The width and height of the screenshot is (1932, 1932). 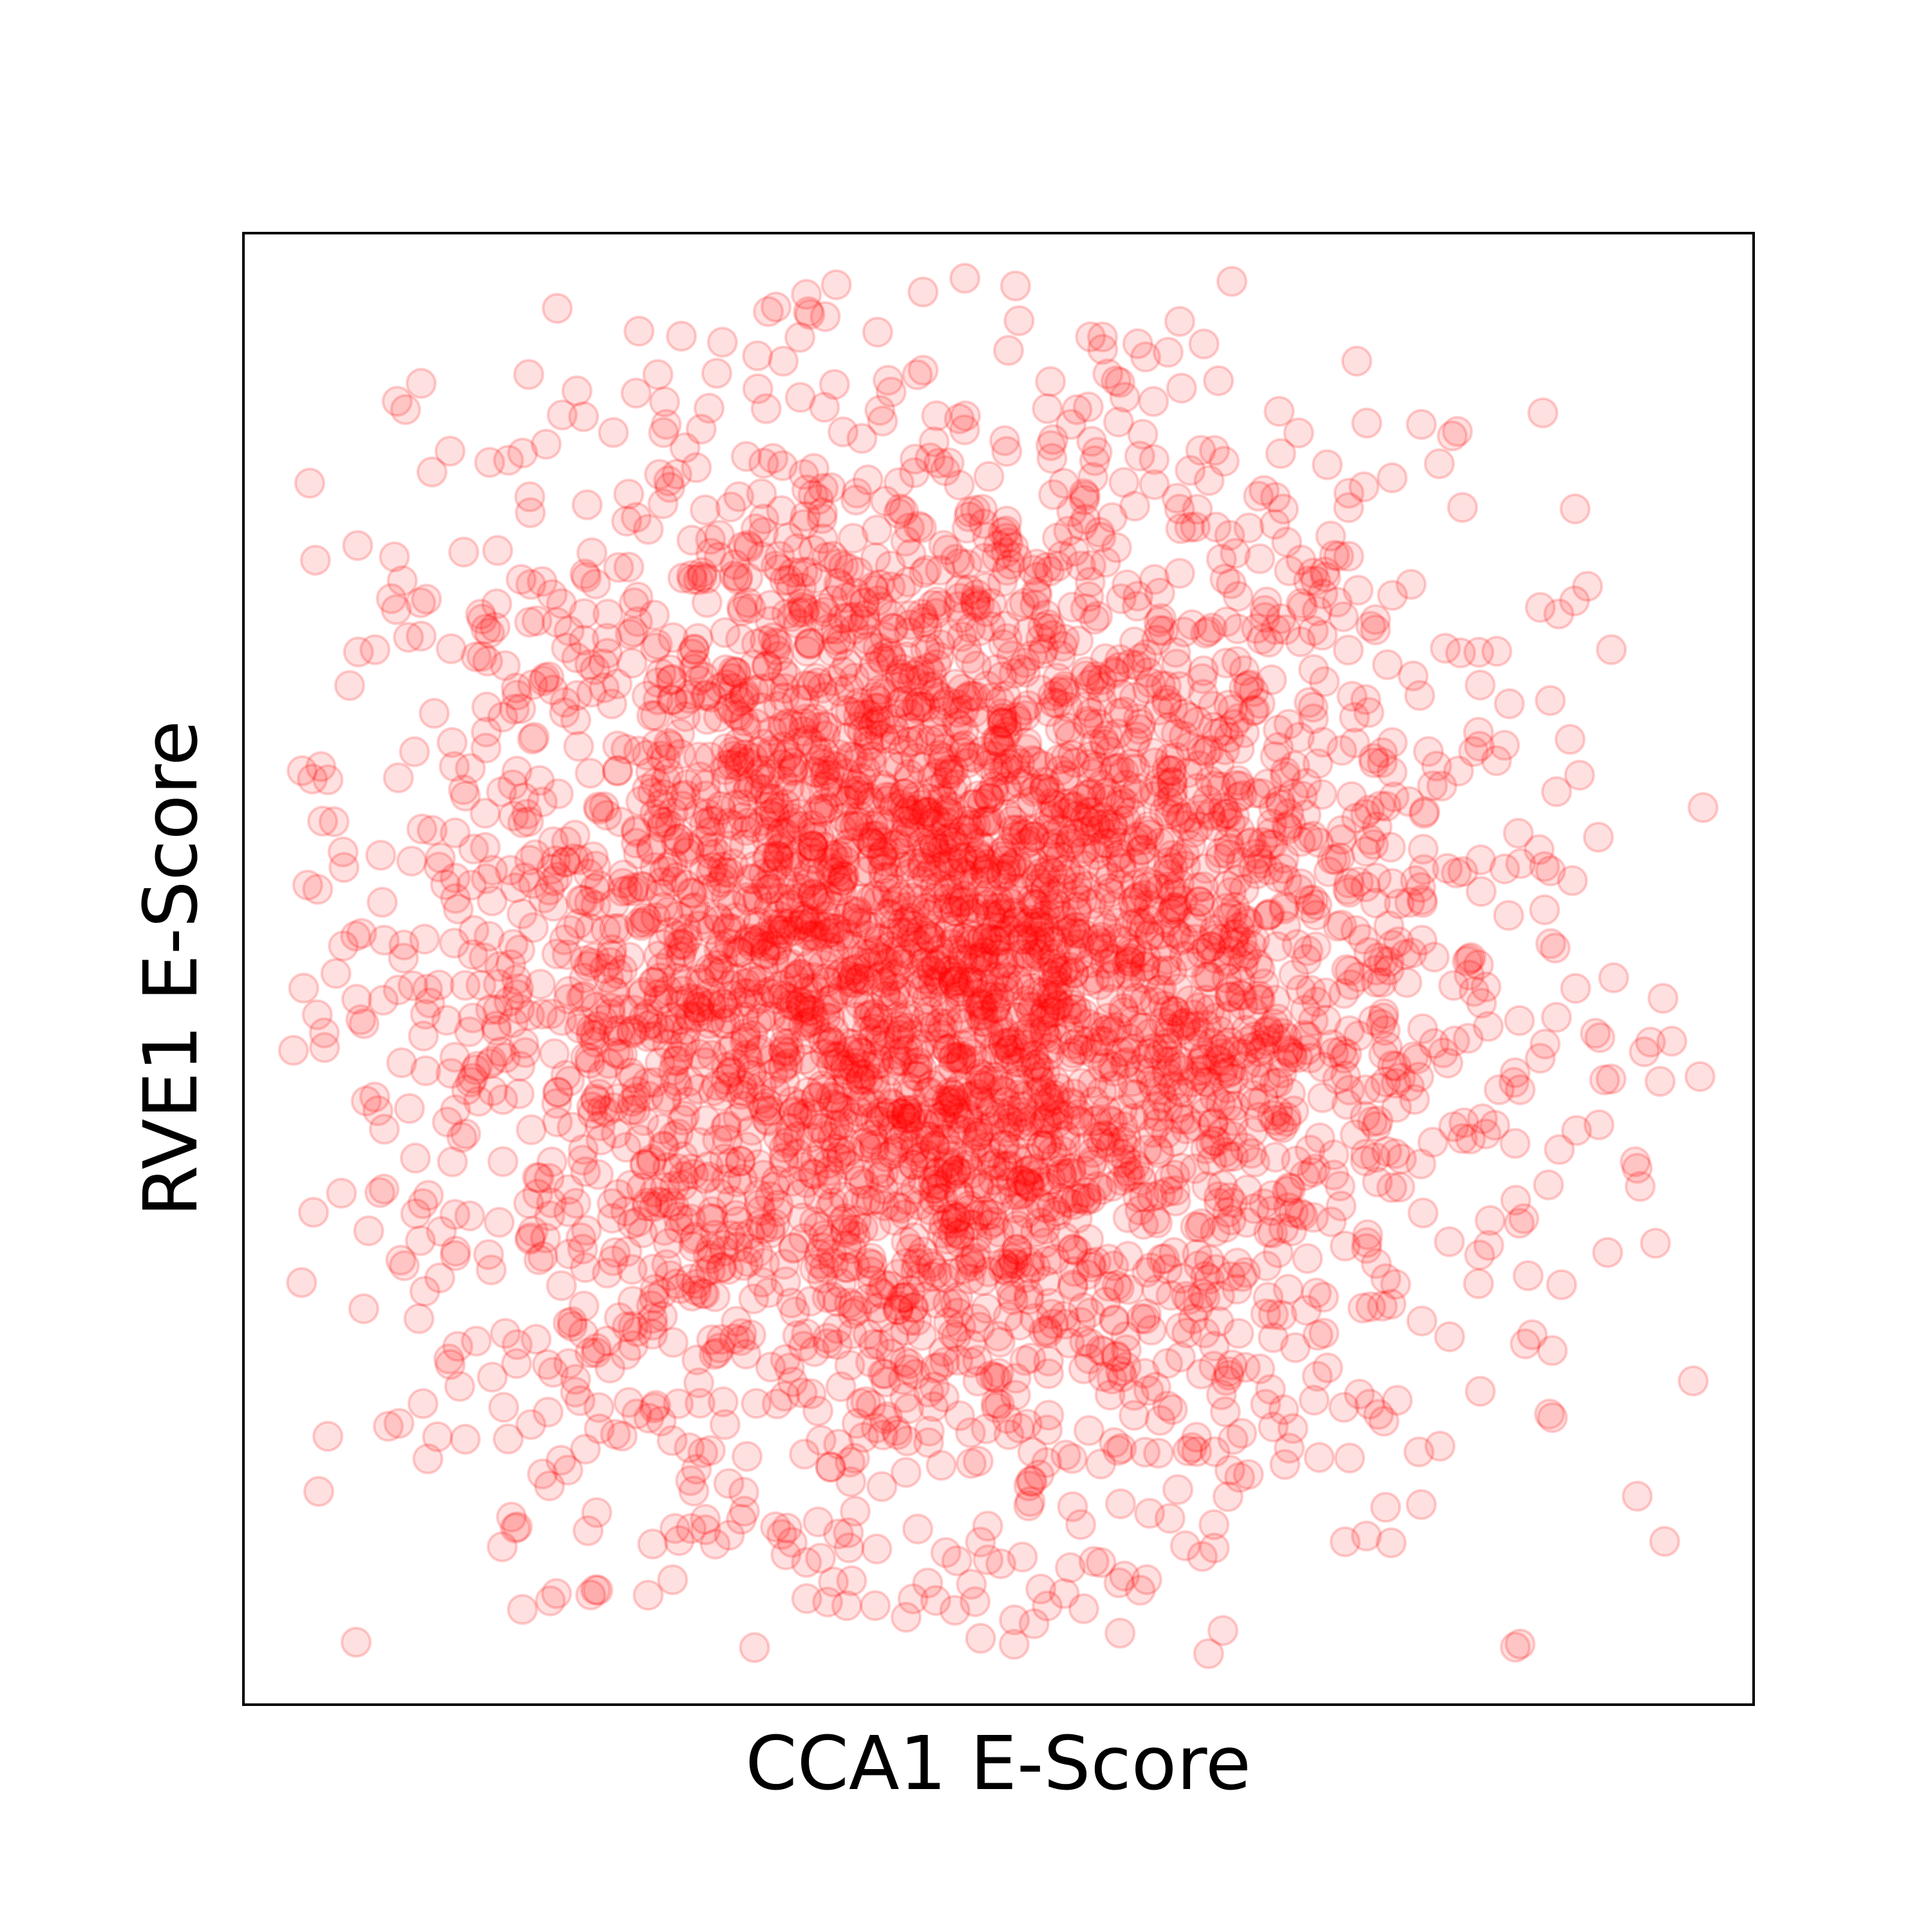 What do you see at coordinates (998, 1764) in the screenshot?
I see `x-axis-label: CCA1 E-Score` at bounding box center [998, 1764].